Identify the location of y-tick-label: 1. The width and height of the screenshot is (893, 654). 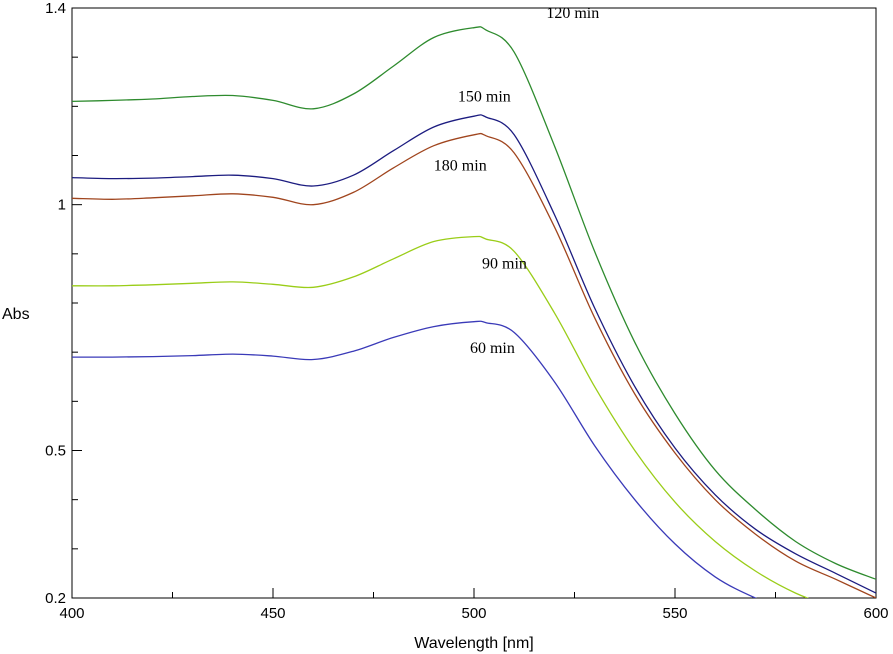
(62, 205).